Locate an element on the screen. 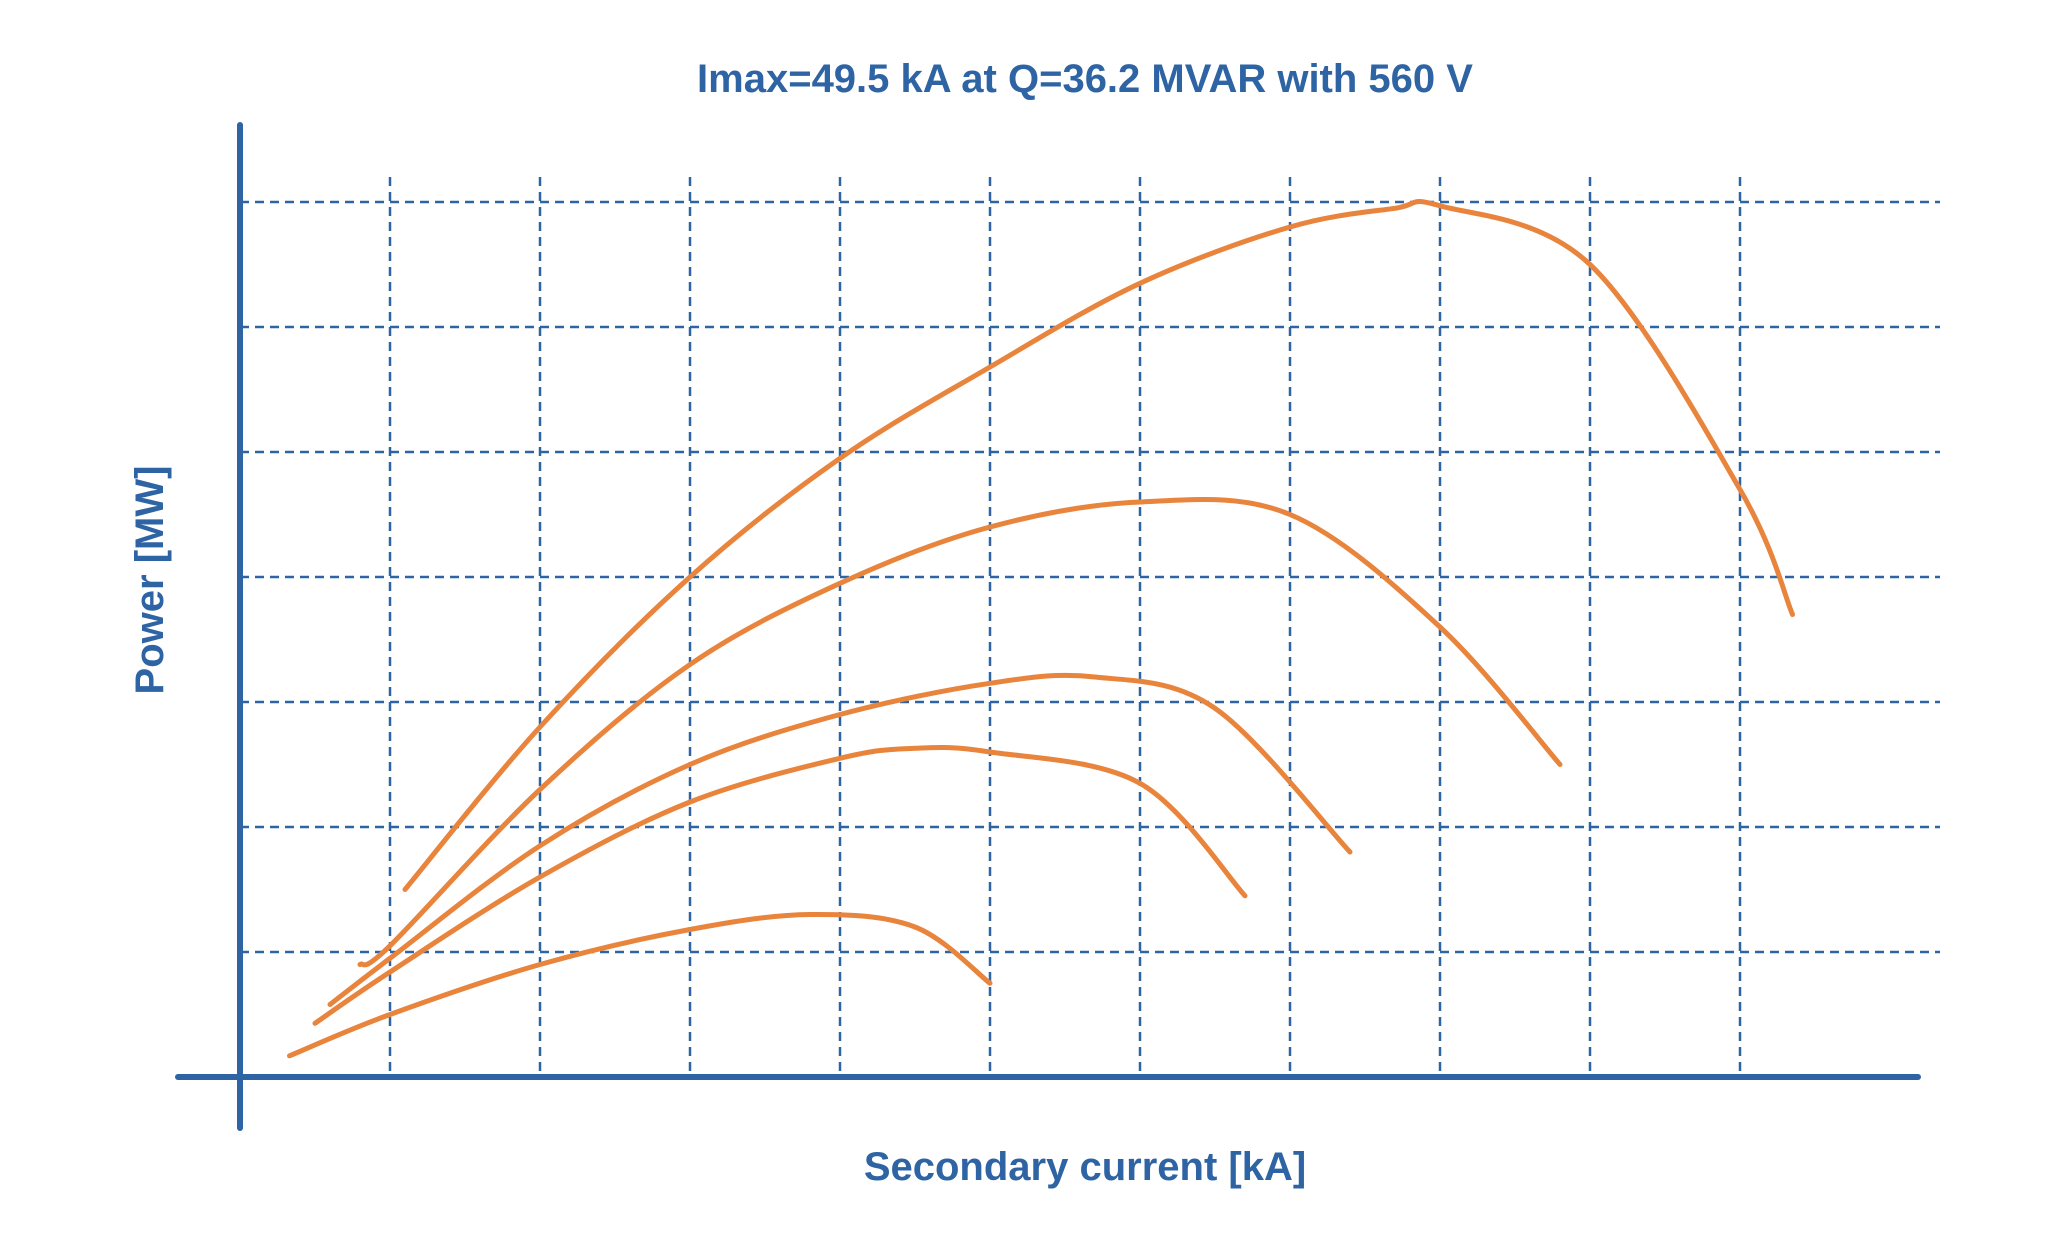  y-axis-label: Power [MW] is located at coordinates (150, 580).